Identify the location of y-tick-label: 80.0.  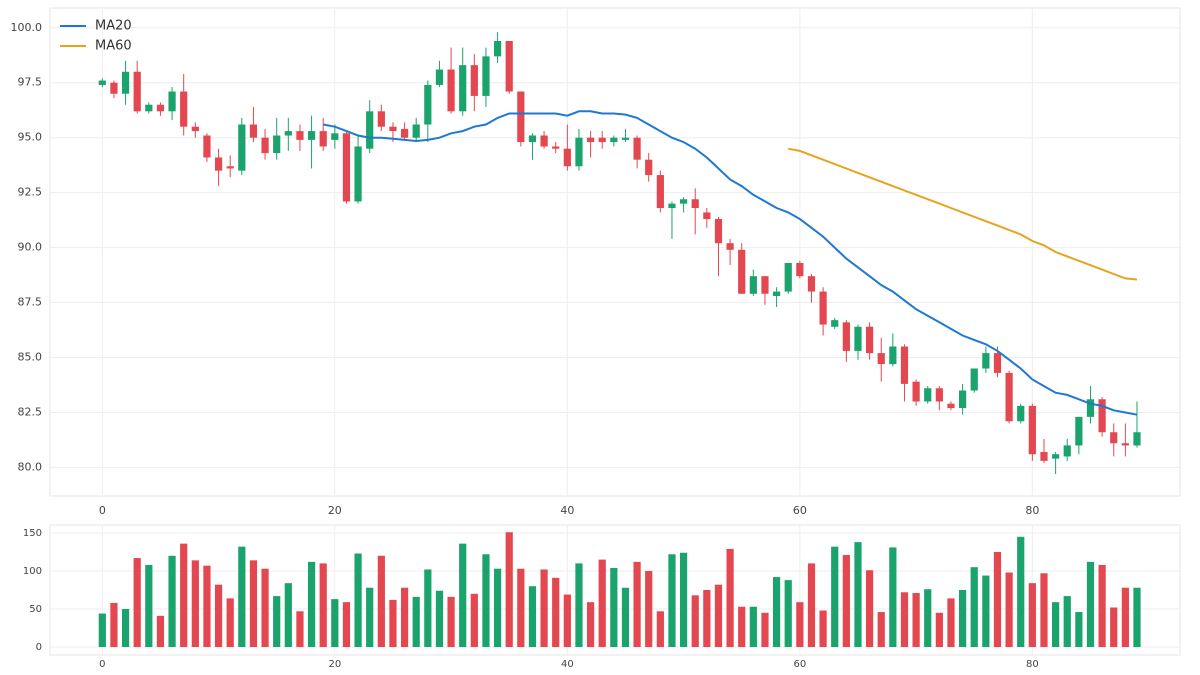
(30, 466).